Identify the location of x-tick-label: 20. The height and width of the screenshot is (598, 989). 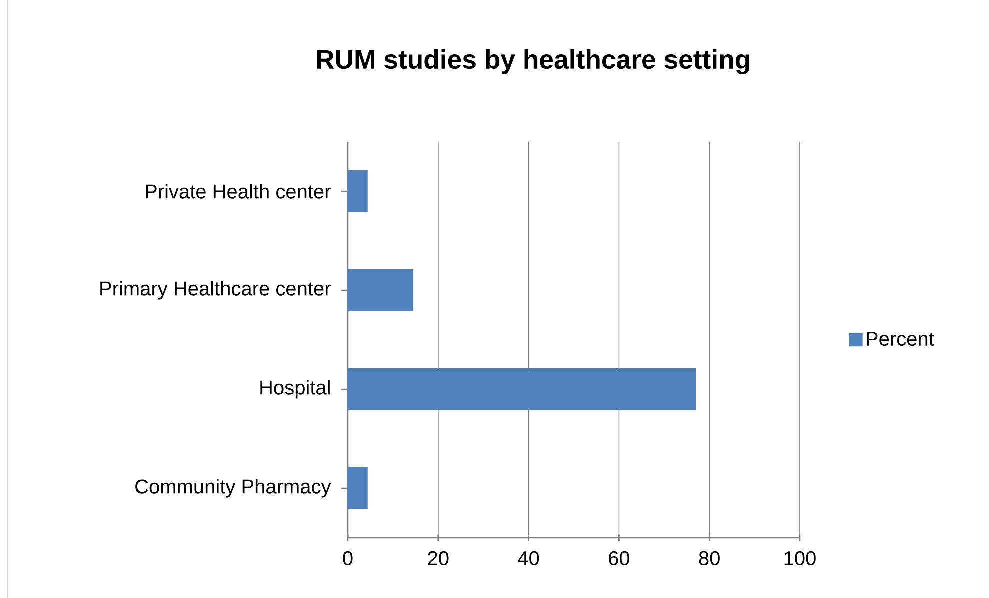
(438, 558).